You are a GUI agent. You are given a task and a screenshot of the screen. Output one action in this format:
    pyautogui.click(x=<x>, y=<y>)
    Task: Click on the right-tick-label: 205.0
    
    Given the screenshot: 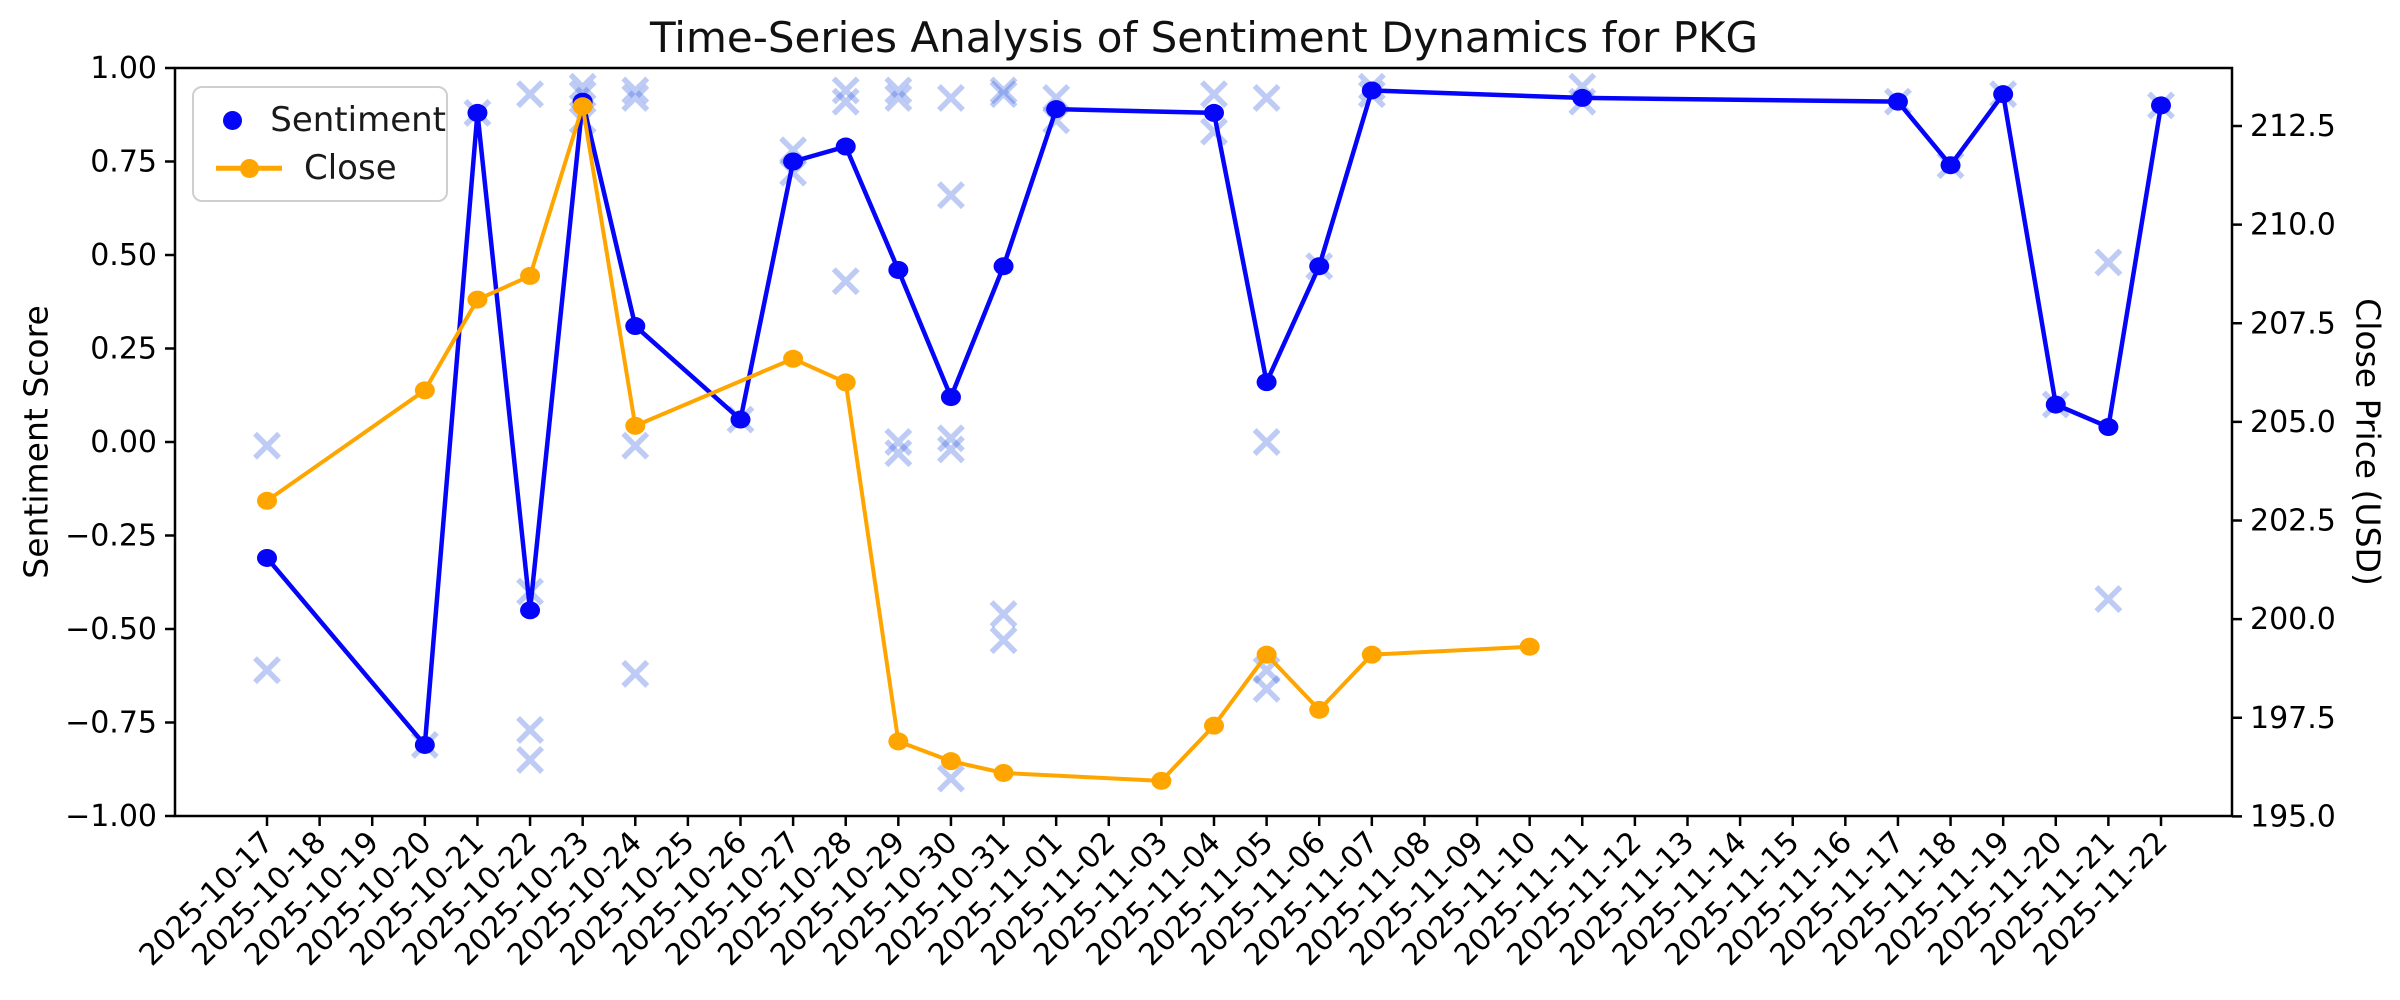 What is the action you would take?
    pyautogui.click(x=2293, y=422)
    